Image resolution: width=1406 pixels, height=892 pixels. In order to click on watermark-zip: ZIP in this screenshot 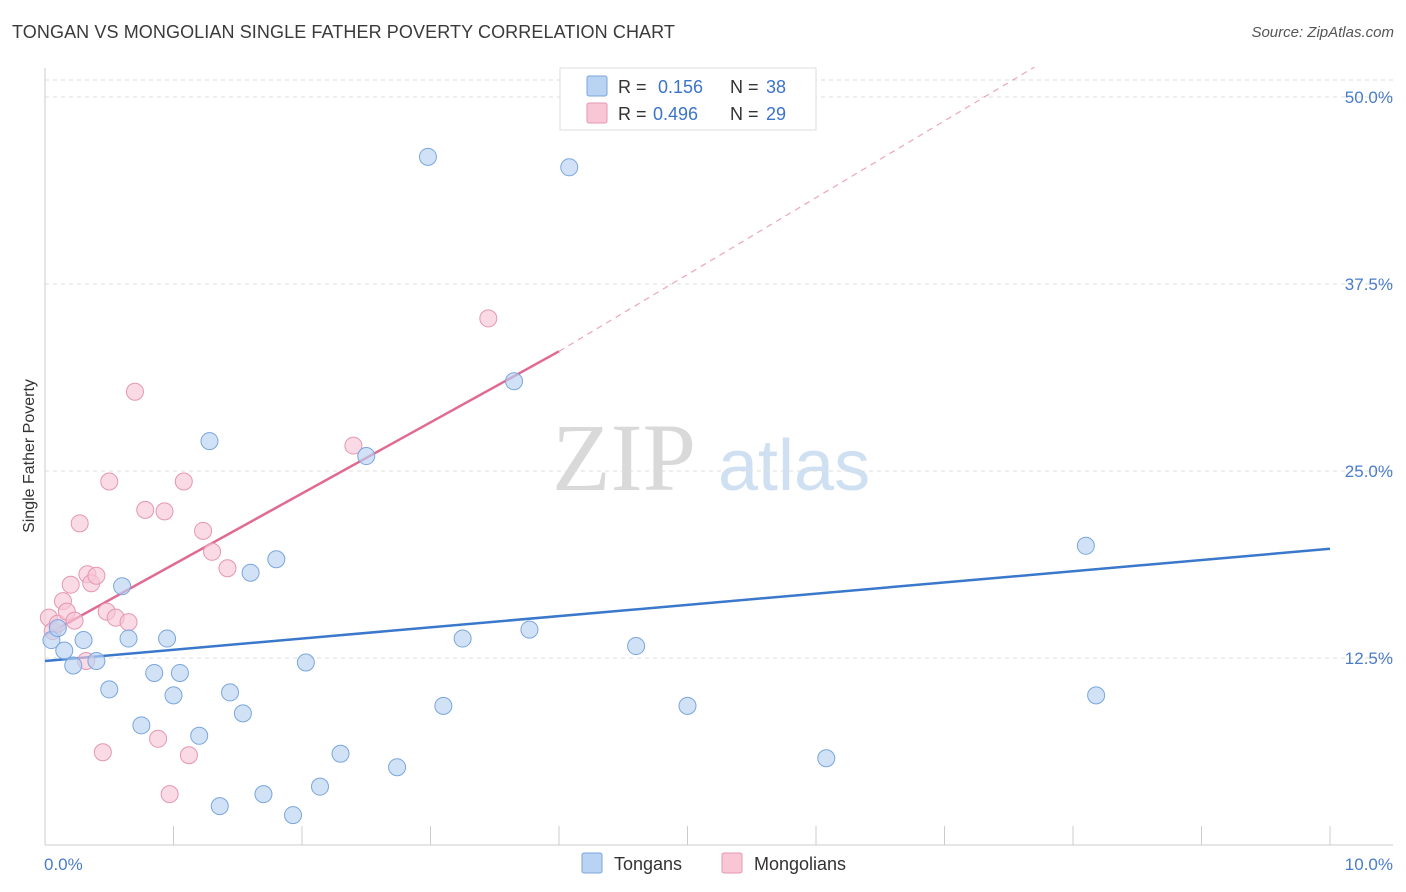, I will do `click(624, 457)`.